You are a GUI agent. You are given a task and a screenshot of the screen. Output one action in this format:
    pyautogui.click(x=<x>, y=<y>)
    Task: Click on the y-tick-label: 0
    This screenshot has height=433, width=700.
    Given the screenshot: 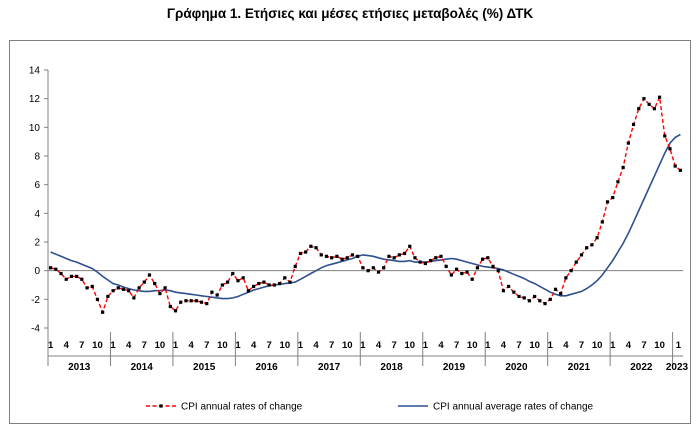 What is the action you would take?
    pyautogui.click(x=37, y=271)
    